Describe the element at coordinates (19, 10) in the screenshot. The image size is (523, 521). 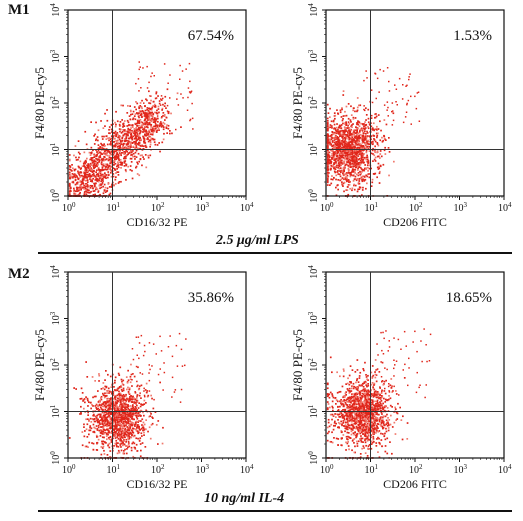
I see `row-label-m1: M1` at that location.